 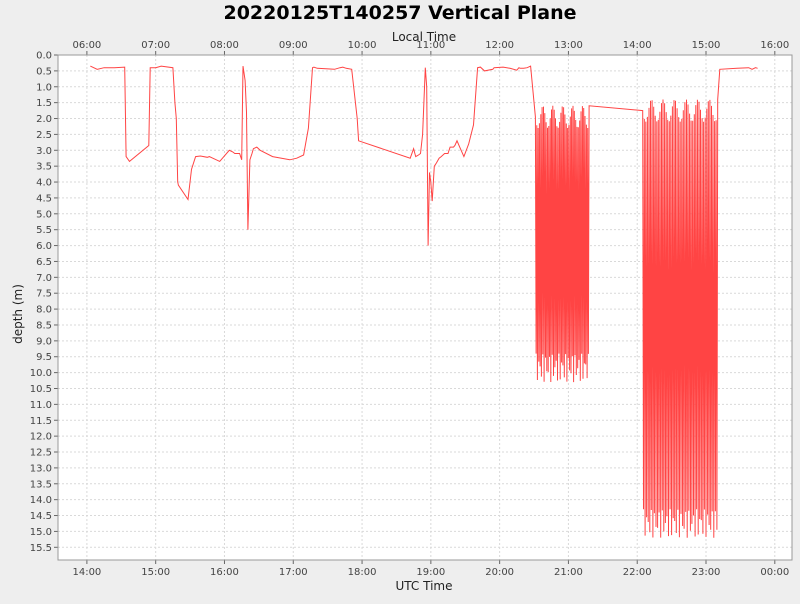 What do you see at coordinates (706, 45) in the screenshot?
I see `x-tick-label-local: 15:00` at bounding box center [706, 45].